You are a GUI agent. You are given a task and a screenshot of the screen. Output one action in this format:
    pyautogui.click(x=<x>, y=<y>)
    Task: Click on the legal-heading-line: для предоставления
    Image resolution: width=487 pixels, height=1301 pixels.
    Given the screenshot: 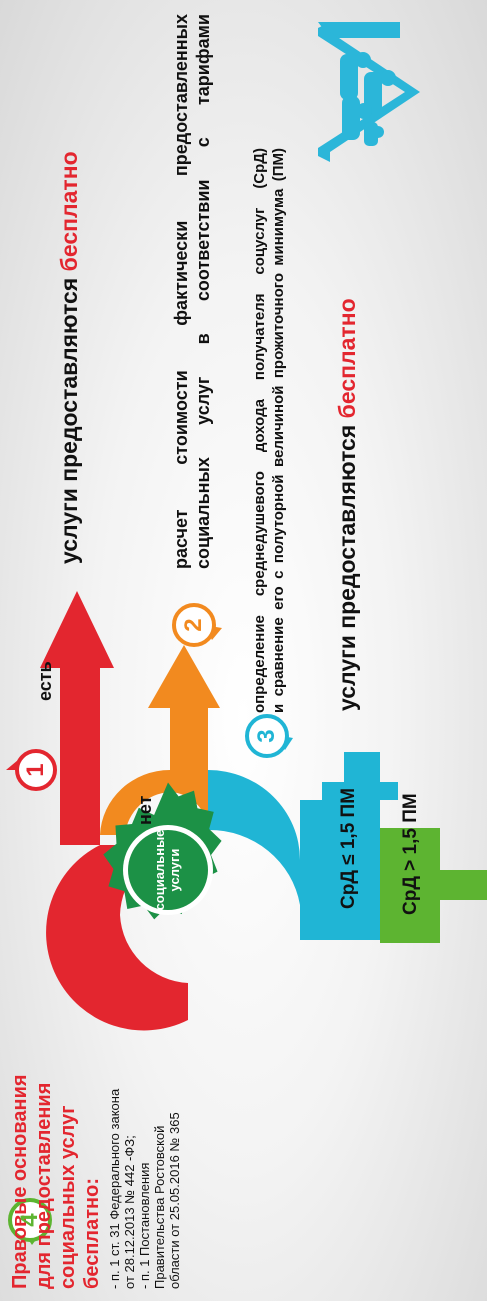 What is the action you would take?
    pyautogui.click(x=44, y=1185)
    